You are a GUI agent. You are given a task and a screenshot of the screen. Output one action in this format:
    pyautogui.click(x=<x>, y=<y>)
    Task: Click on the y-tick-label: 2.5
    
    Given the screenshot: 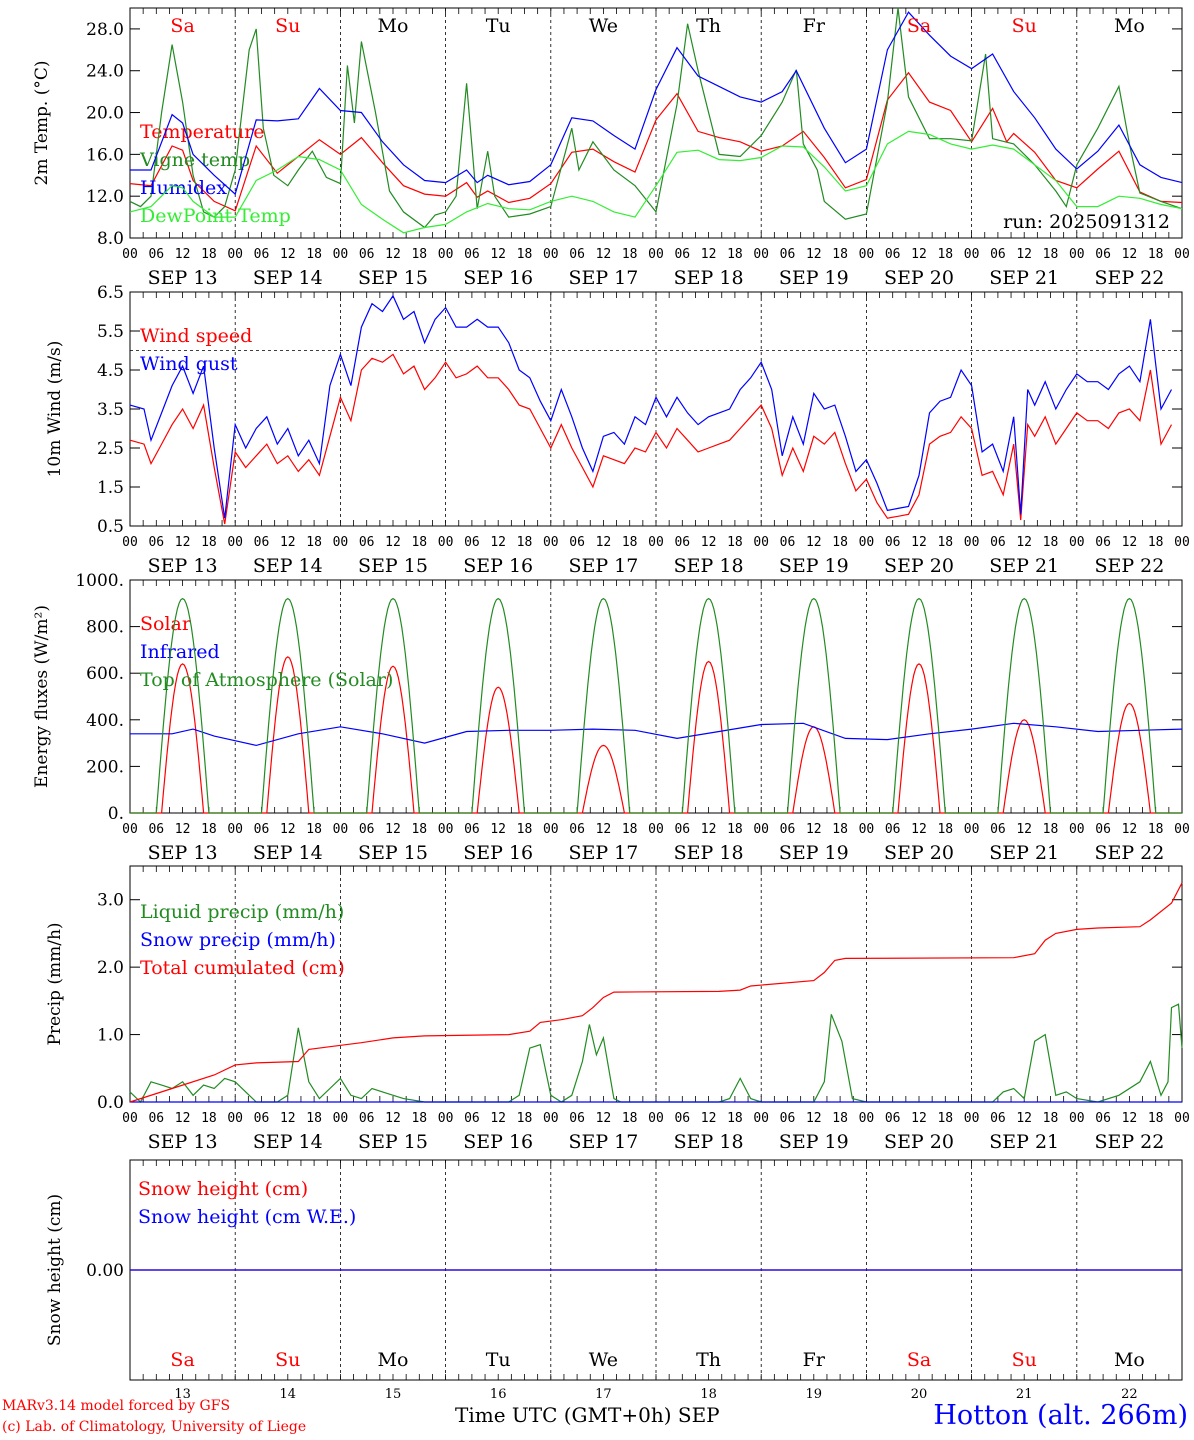 What is the action you would take?
    pyautogui.click(x=110, y=449)
    